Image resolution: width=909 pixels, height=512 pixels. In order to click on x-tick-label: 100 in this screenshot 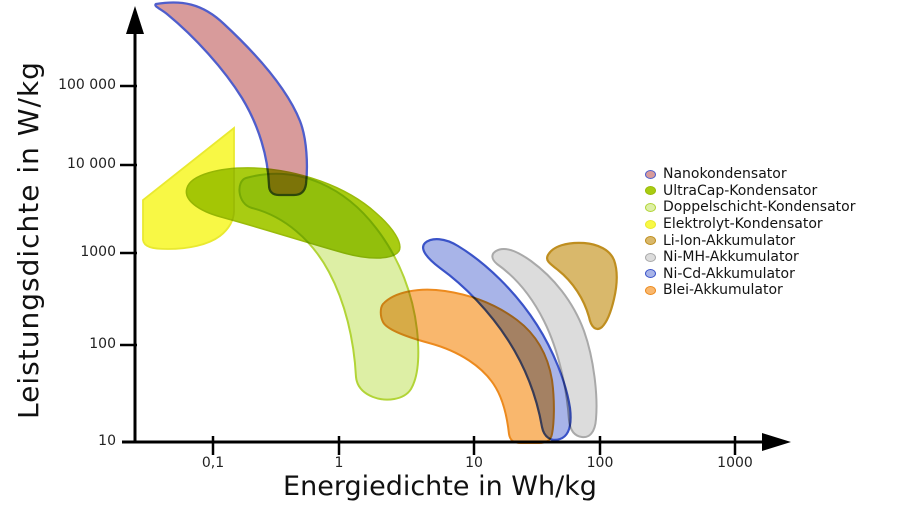, I will do `click(600, 463)`.